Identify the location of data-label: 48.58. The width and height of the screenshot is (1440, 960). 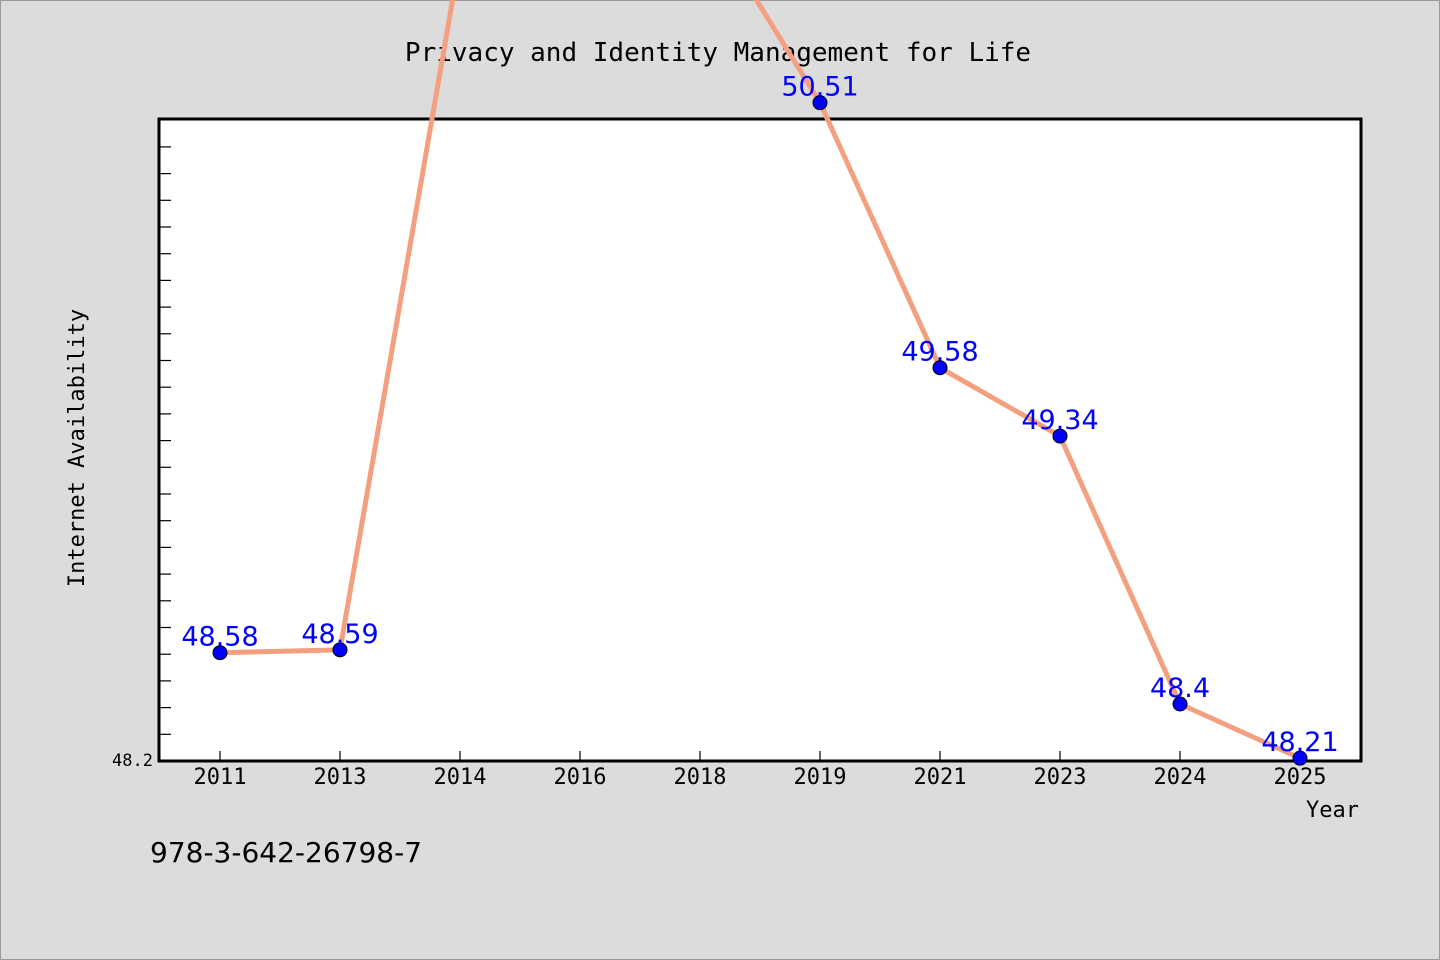
(219, 637).